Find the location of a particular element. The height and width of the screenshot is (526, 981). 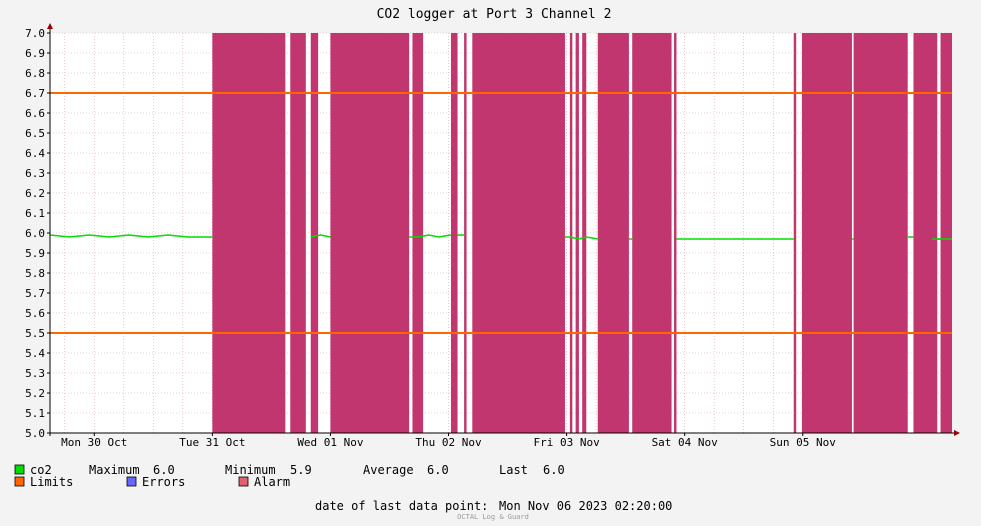

watermark: OCTAL Log & Guard is located at coordinates (493, 517).